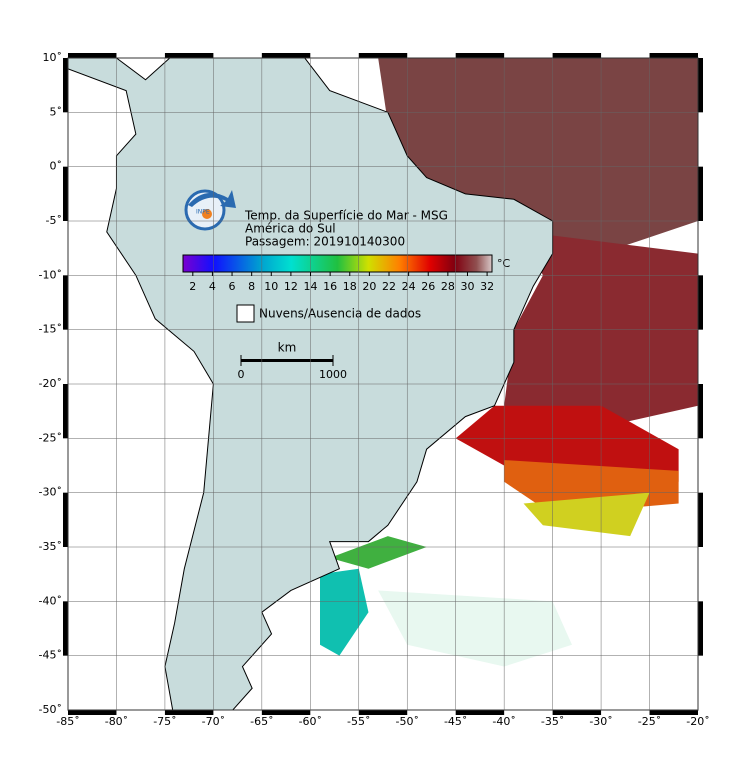  Describe the element at coordinates (369, 286) in the screenshot. I see `colorbar-tick-label: 20` at that location.